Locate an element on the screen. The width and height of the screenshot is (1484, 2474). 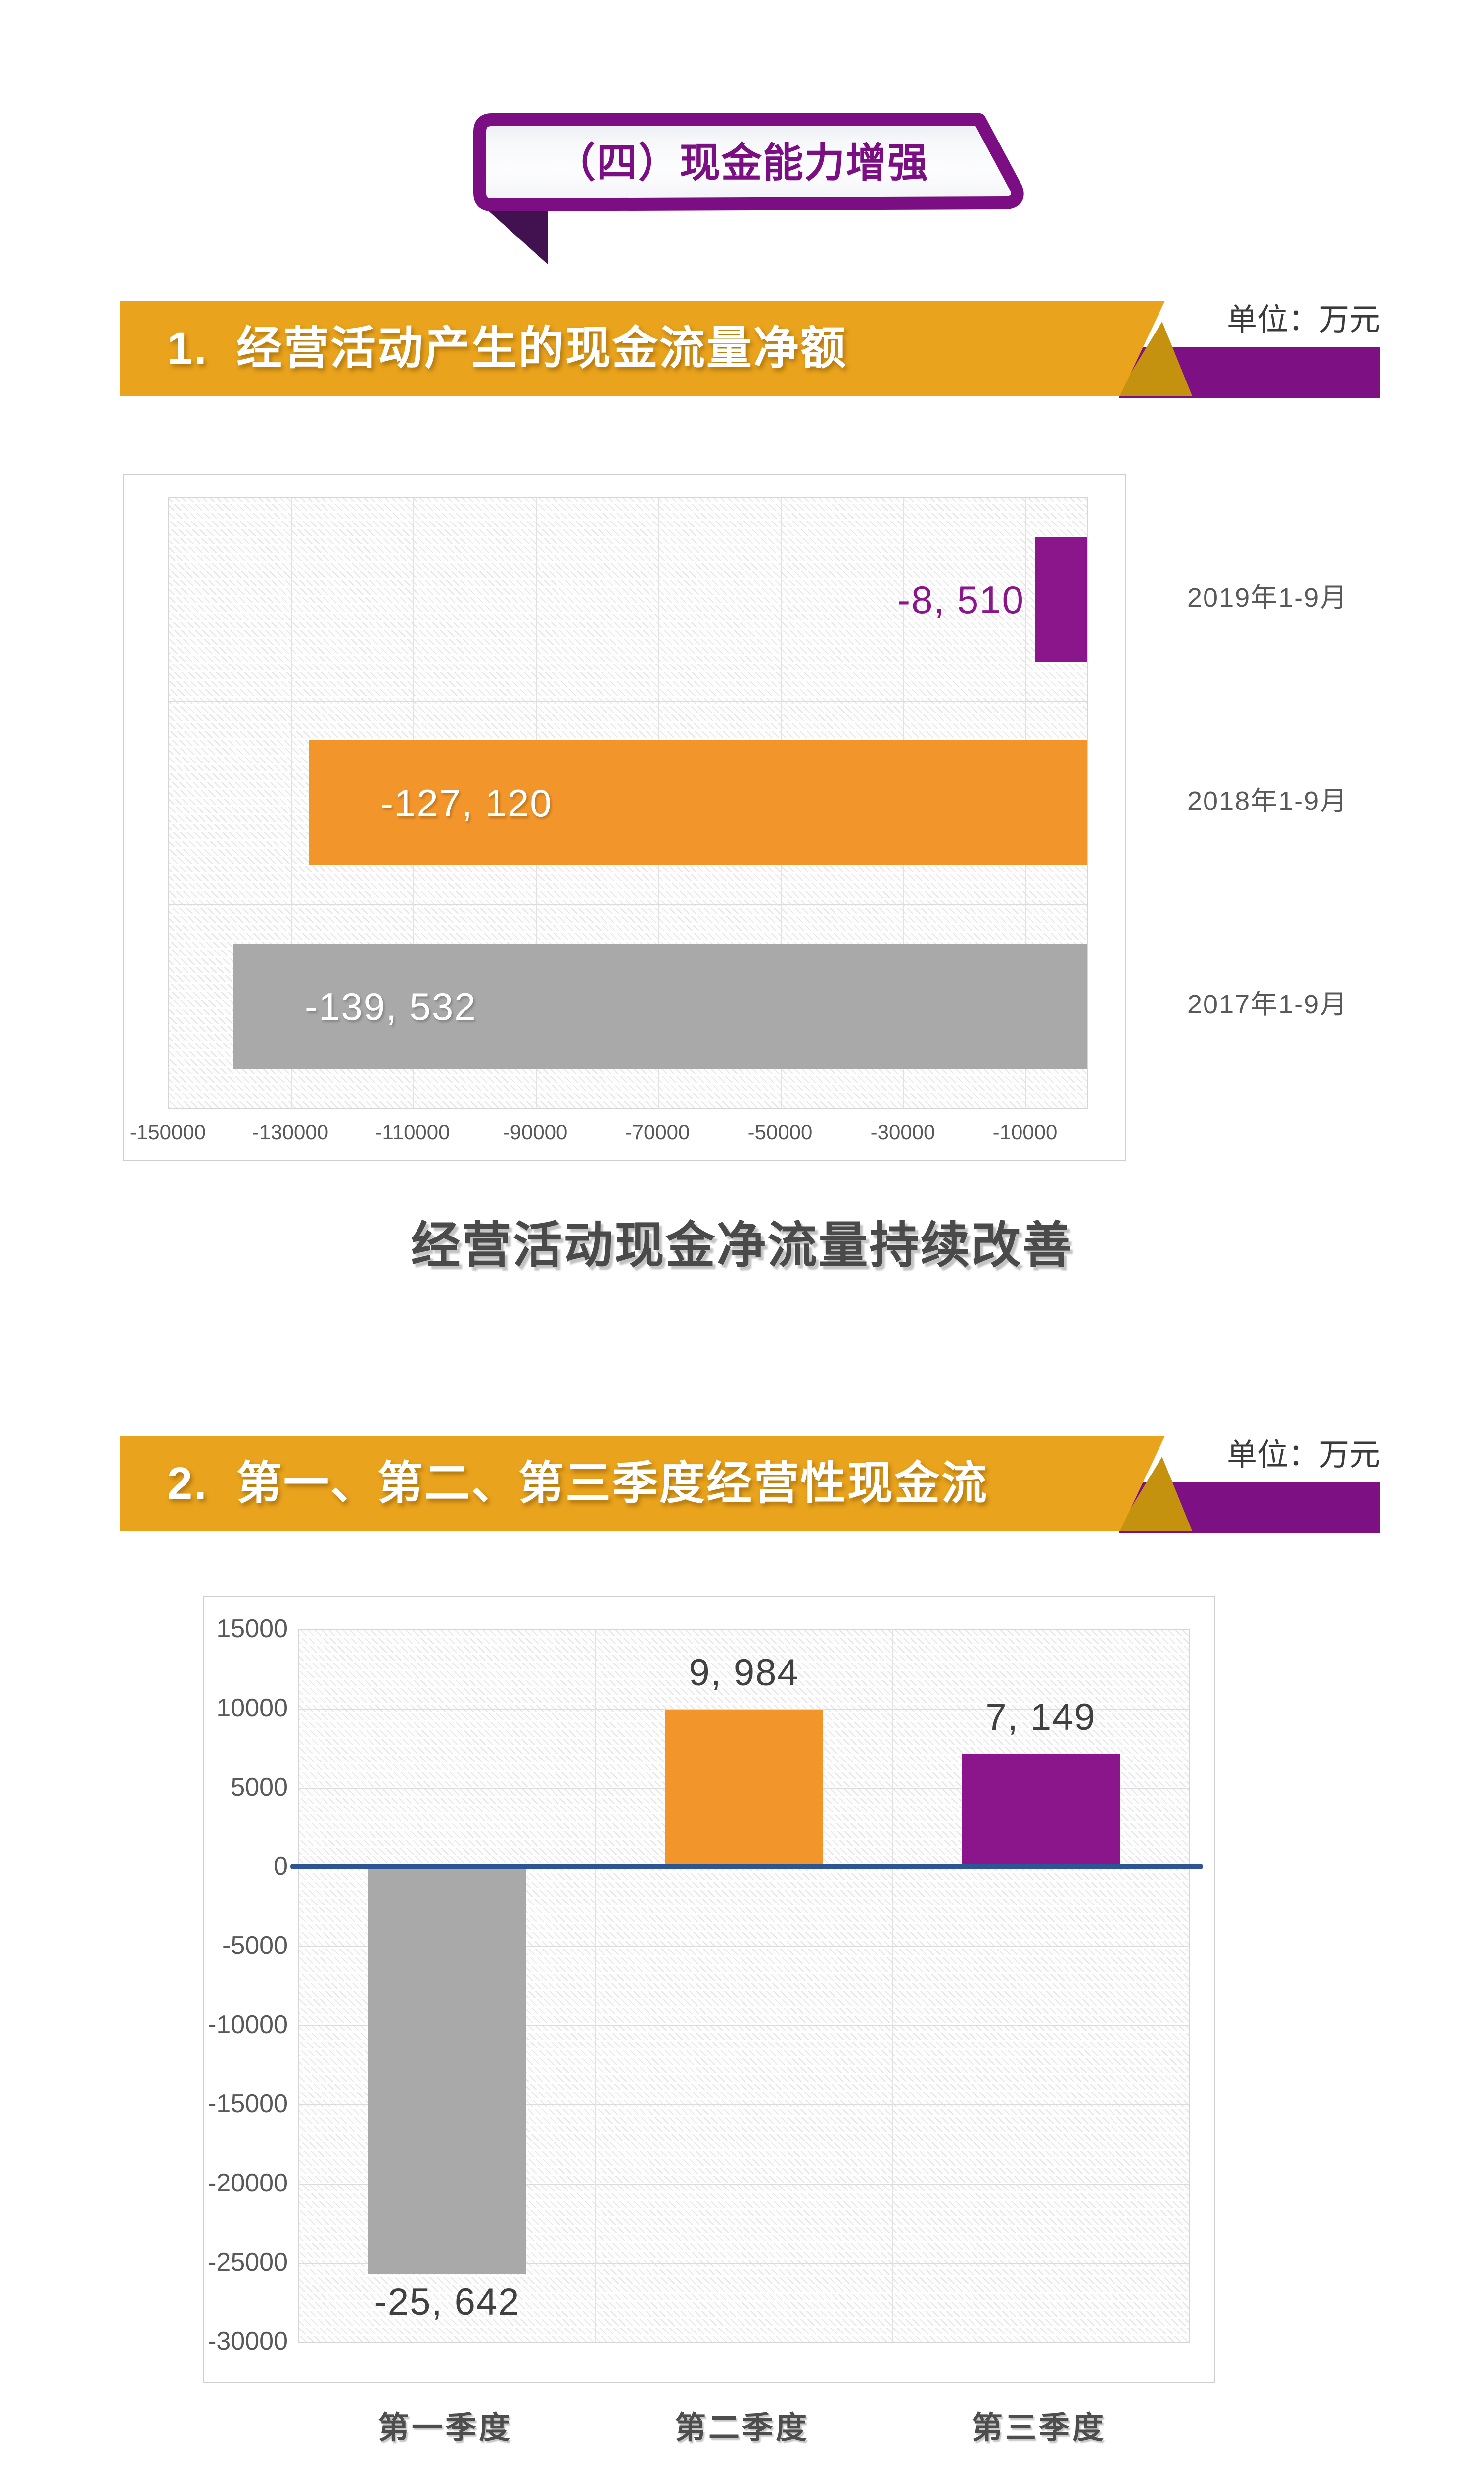
header2-banner: 2. 第一、第二、第三季度经营性现金流 is located at coordinates (642, 1484).